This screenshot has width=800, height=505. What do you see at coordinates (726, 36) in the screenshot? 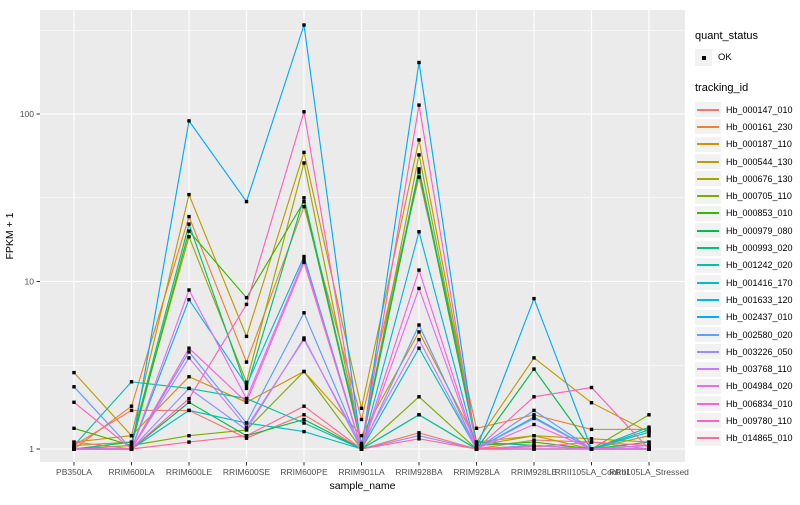
I see `legend-title-quant-status: quant_status` at bounding box center [726, 36].